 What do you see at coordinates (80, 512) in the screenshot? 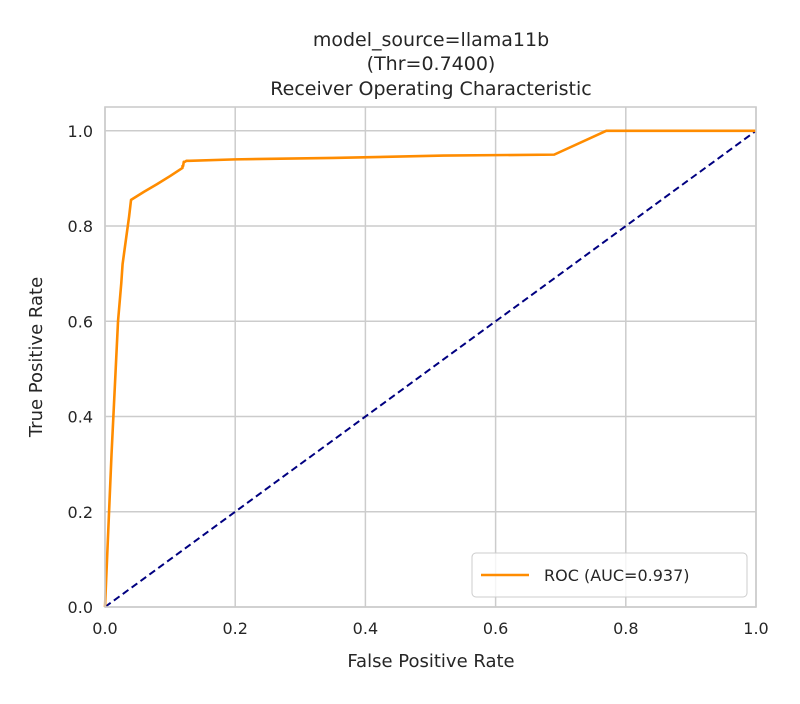
I see `y-tick-label: 0.2` at bounding box center [80, 512].